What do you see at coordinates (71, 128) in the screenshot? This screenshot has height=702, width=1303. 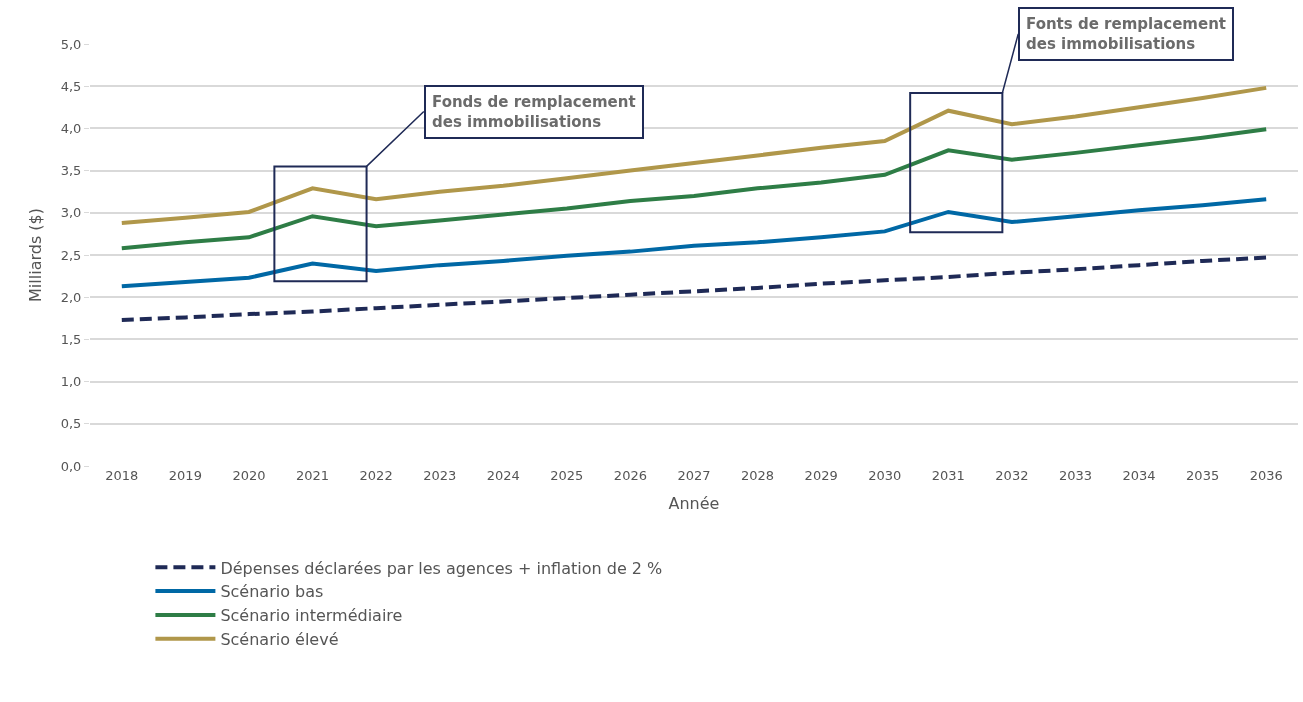 I see `y-tick-label: 4,0` at bounding box center [71, 128].